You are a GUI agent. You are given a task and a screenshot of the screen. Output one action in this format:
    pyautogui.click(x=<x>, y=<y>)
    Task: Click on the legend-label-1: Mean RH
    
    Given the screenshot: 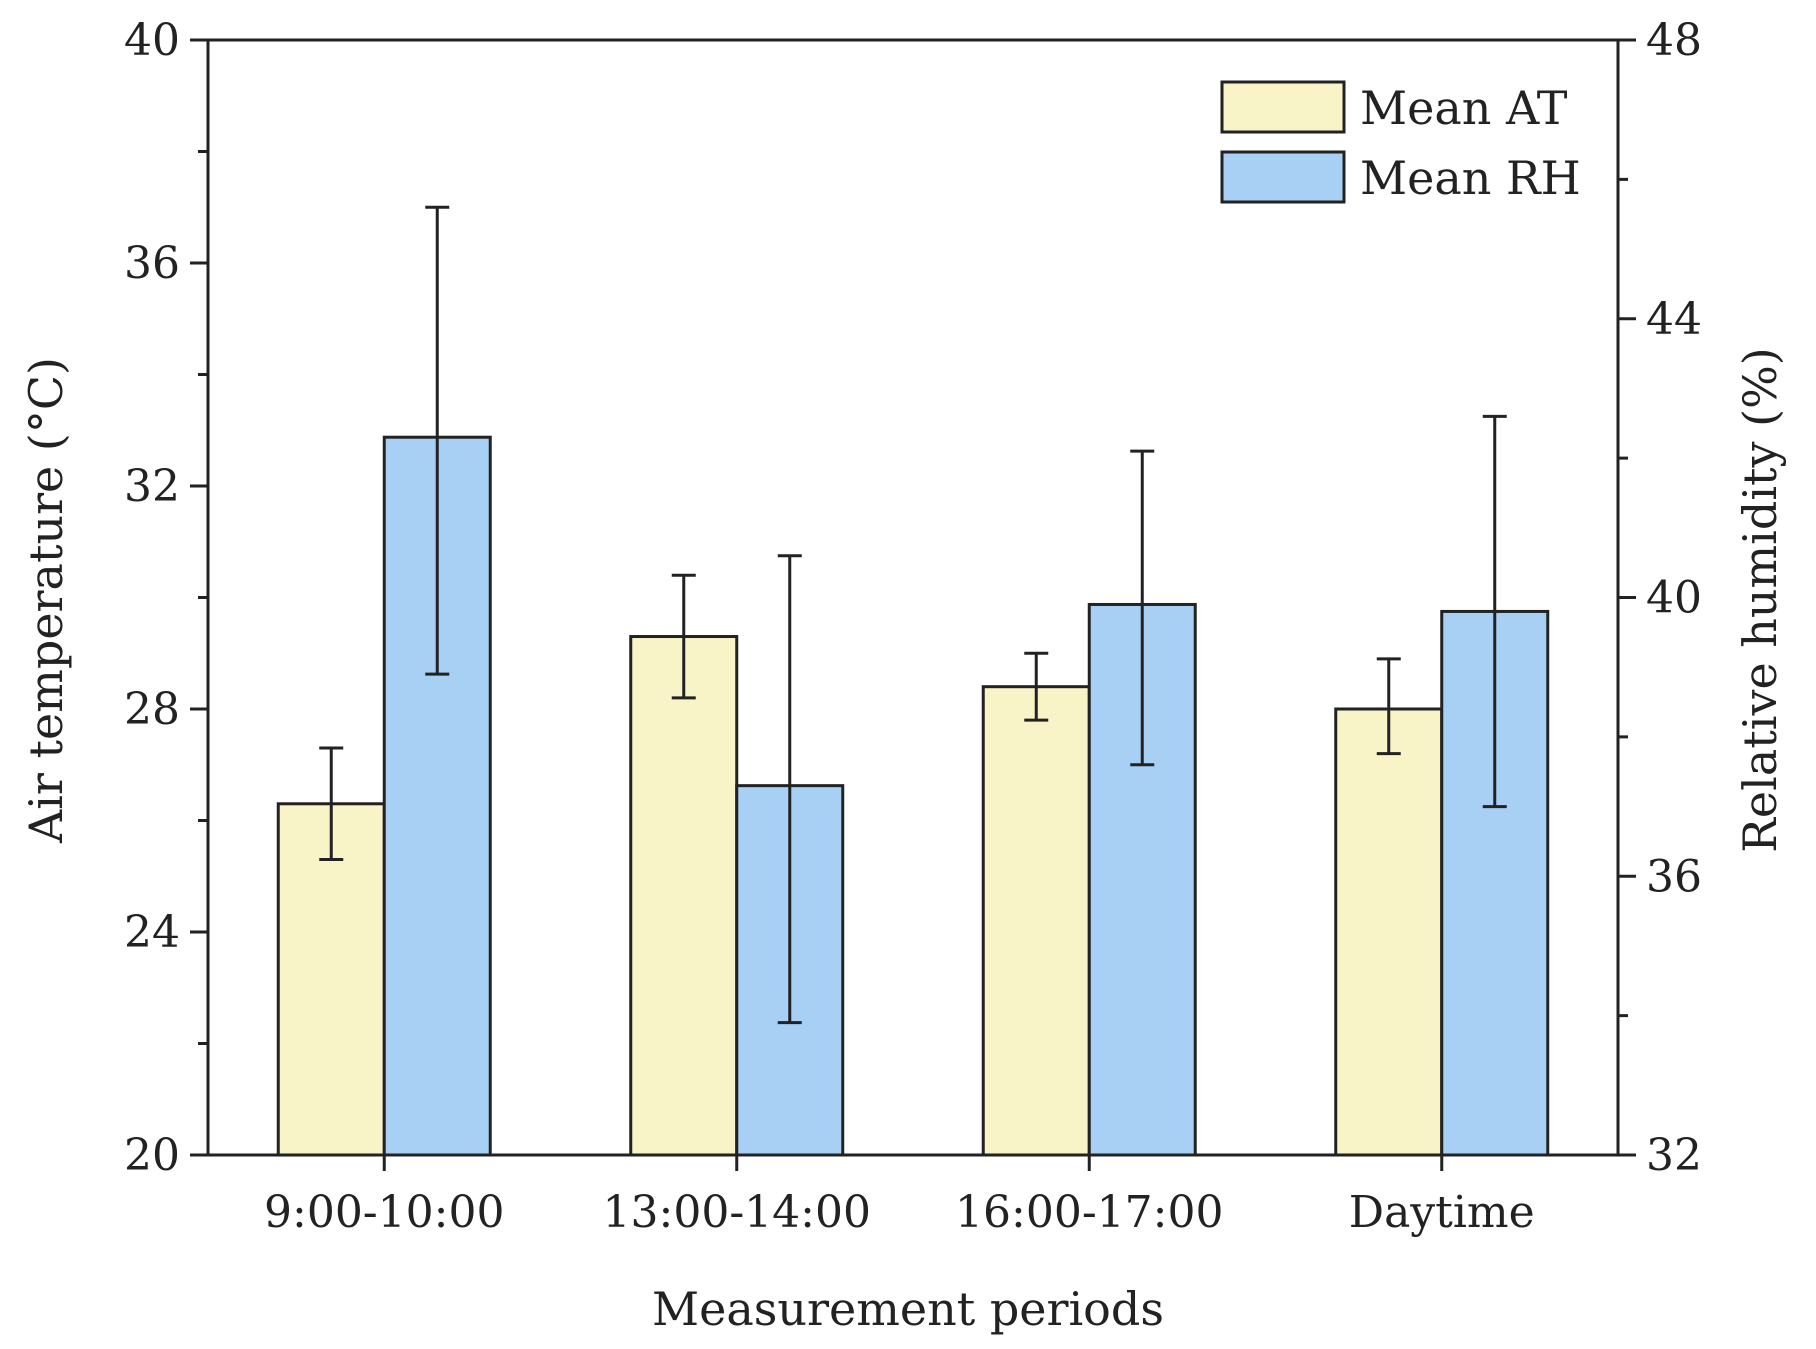 What is the action you would take?
    pyautogui.click(x=1470, y=178)
    